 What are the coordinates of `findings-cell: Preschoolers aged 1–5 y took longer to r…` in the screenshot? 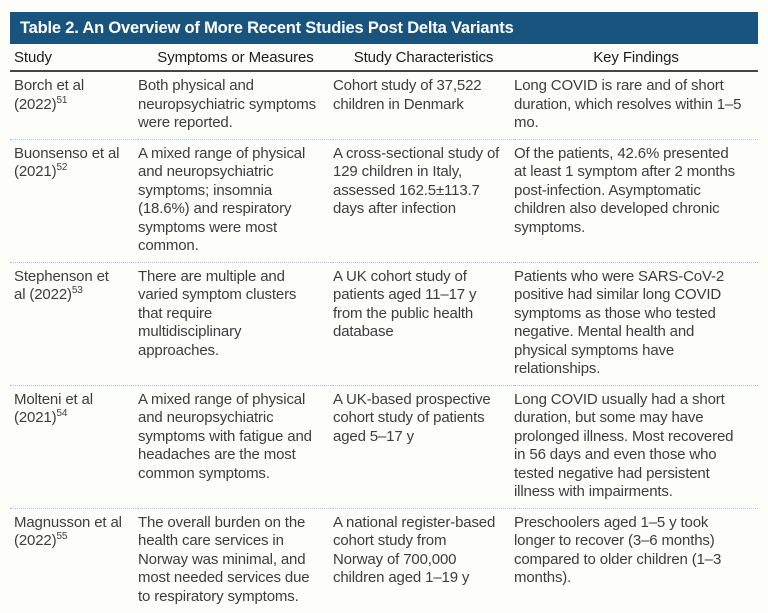 It's located at (618, 550).